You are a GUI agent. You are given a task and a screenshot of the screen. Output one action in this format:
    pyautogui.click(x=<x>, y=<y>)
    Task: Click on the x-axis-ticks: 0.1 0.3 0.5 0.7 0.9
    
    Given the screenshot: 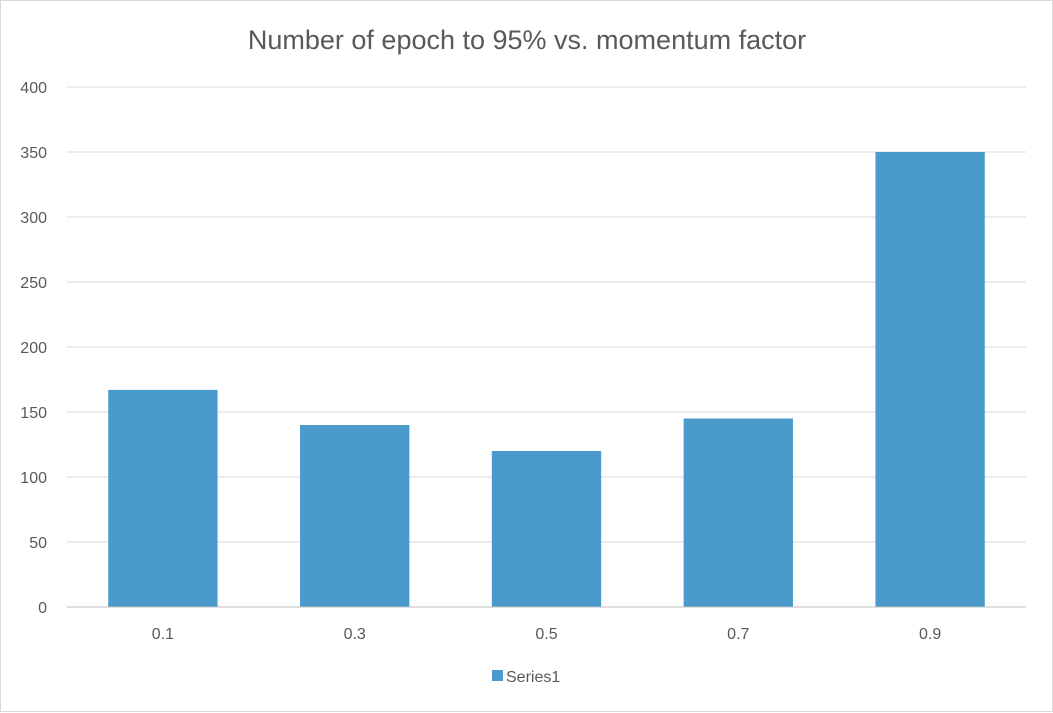 What is the action you would take?
    pyautogui.click(x=547, y=634)
    